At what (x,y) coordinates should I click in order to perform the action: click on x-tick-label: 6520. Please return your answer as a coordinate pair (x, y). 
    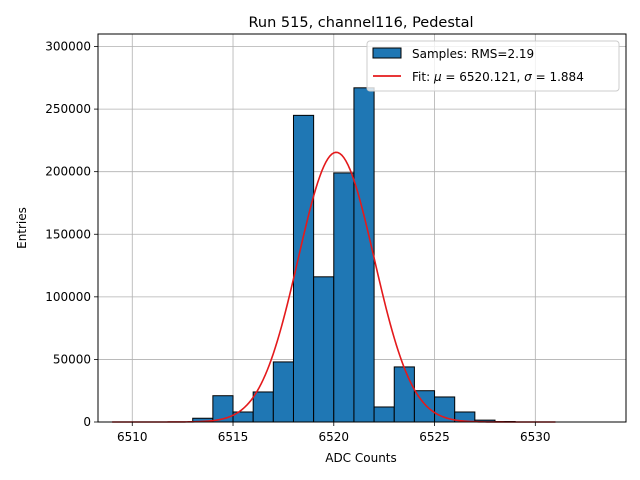
    Looking at the image, I should click on (334, 437).